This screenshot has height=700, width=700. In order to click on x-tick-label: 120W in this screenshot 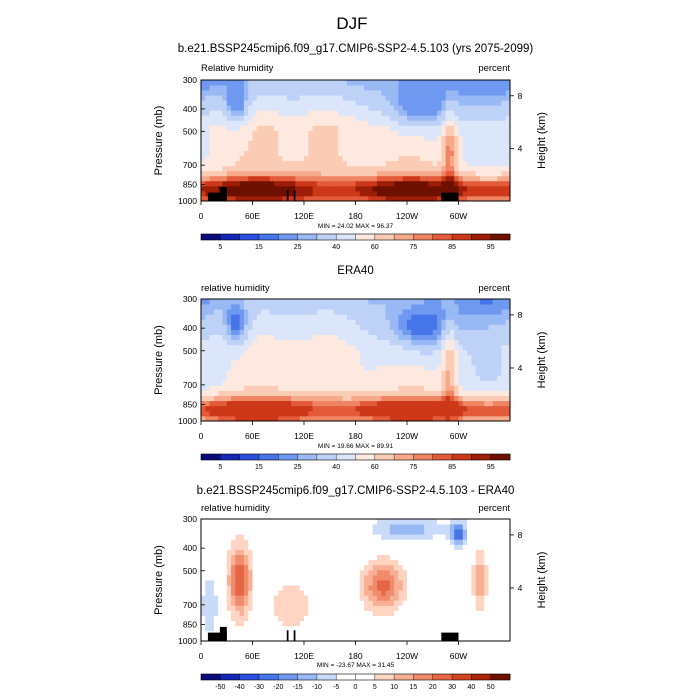, I will do `click(407, 436)`.